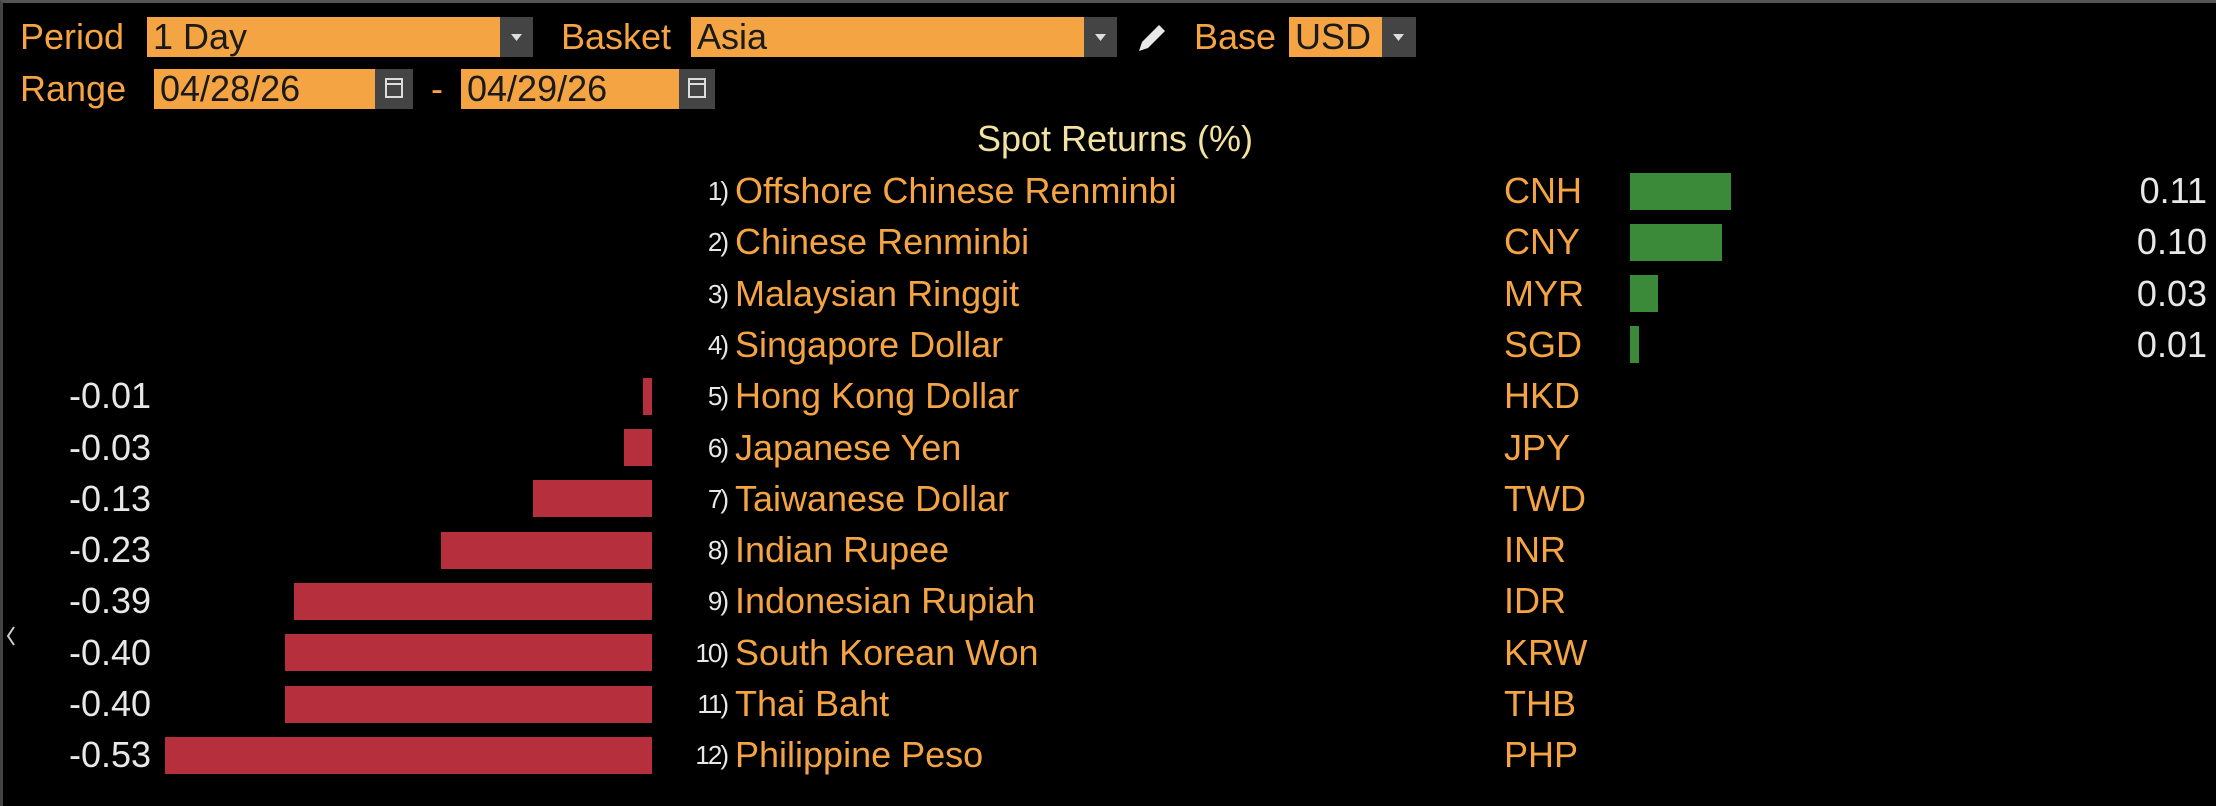 The image size is (2216, 806). I want to click on currency-code: THB, so click(1540, 703).